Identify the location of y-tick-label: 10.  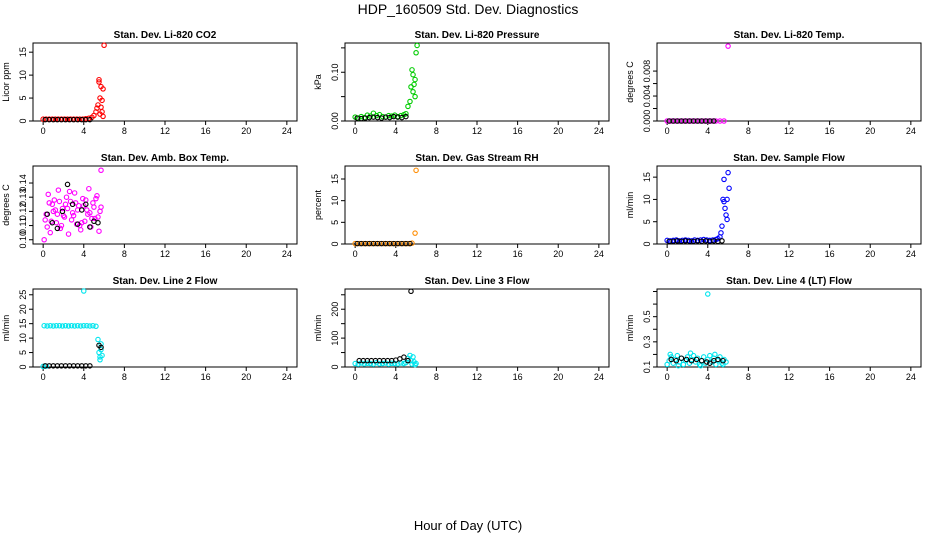
(23, 338).